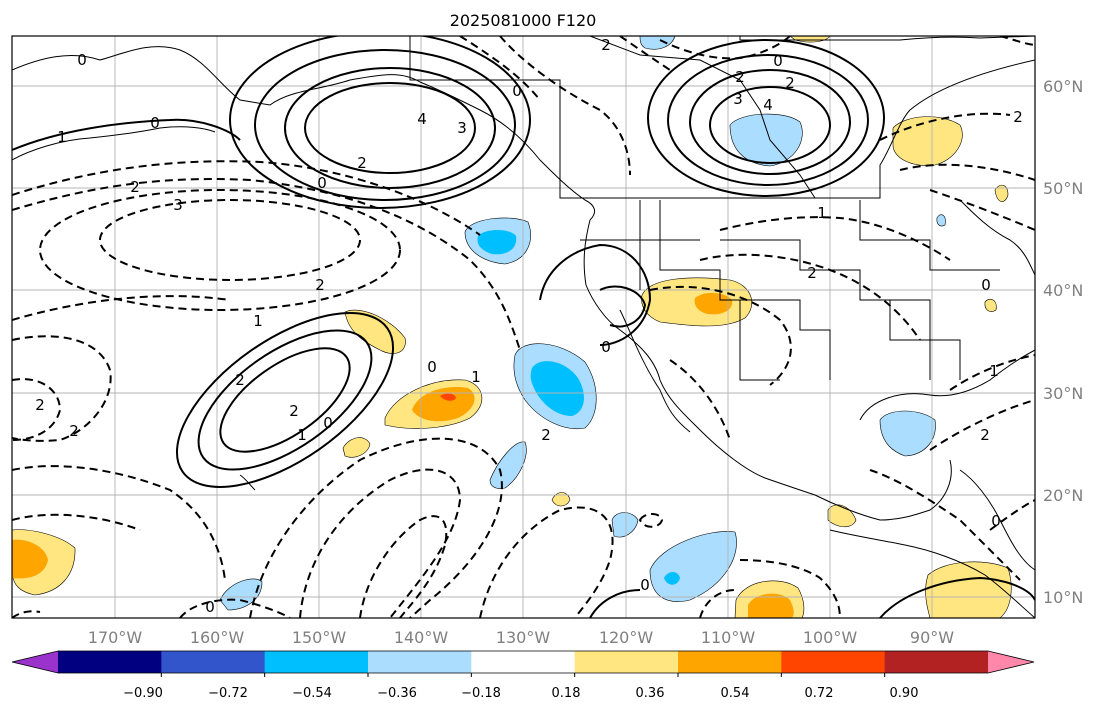 The height and width of the screenshot is (716, 1105). Describe the element at coordinates (566, 693) in the screenshot. I see `colorbar-tick-label: 0.18` at that location.